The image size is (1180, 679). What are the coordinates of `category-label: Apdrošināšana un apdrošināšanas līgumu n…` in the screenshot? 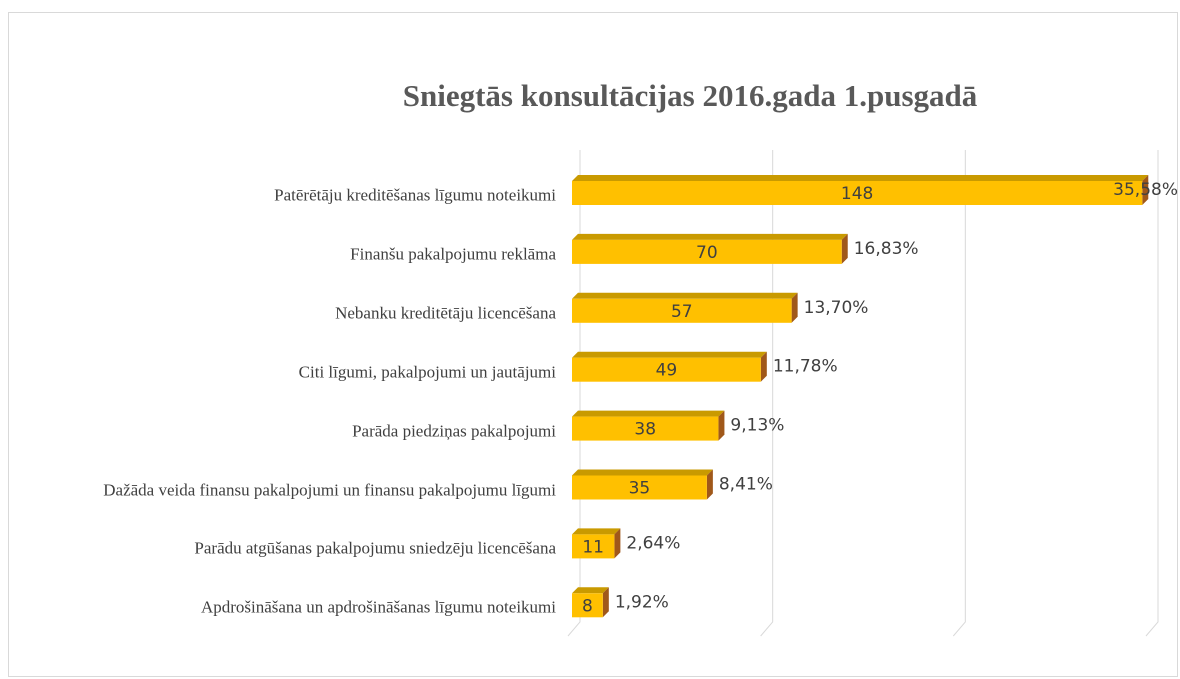 It's located at (378, 607).